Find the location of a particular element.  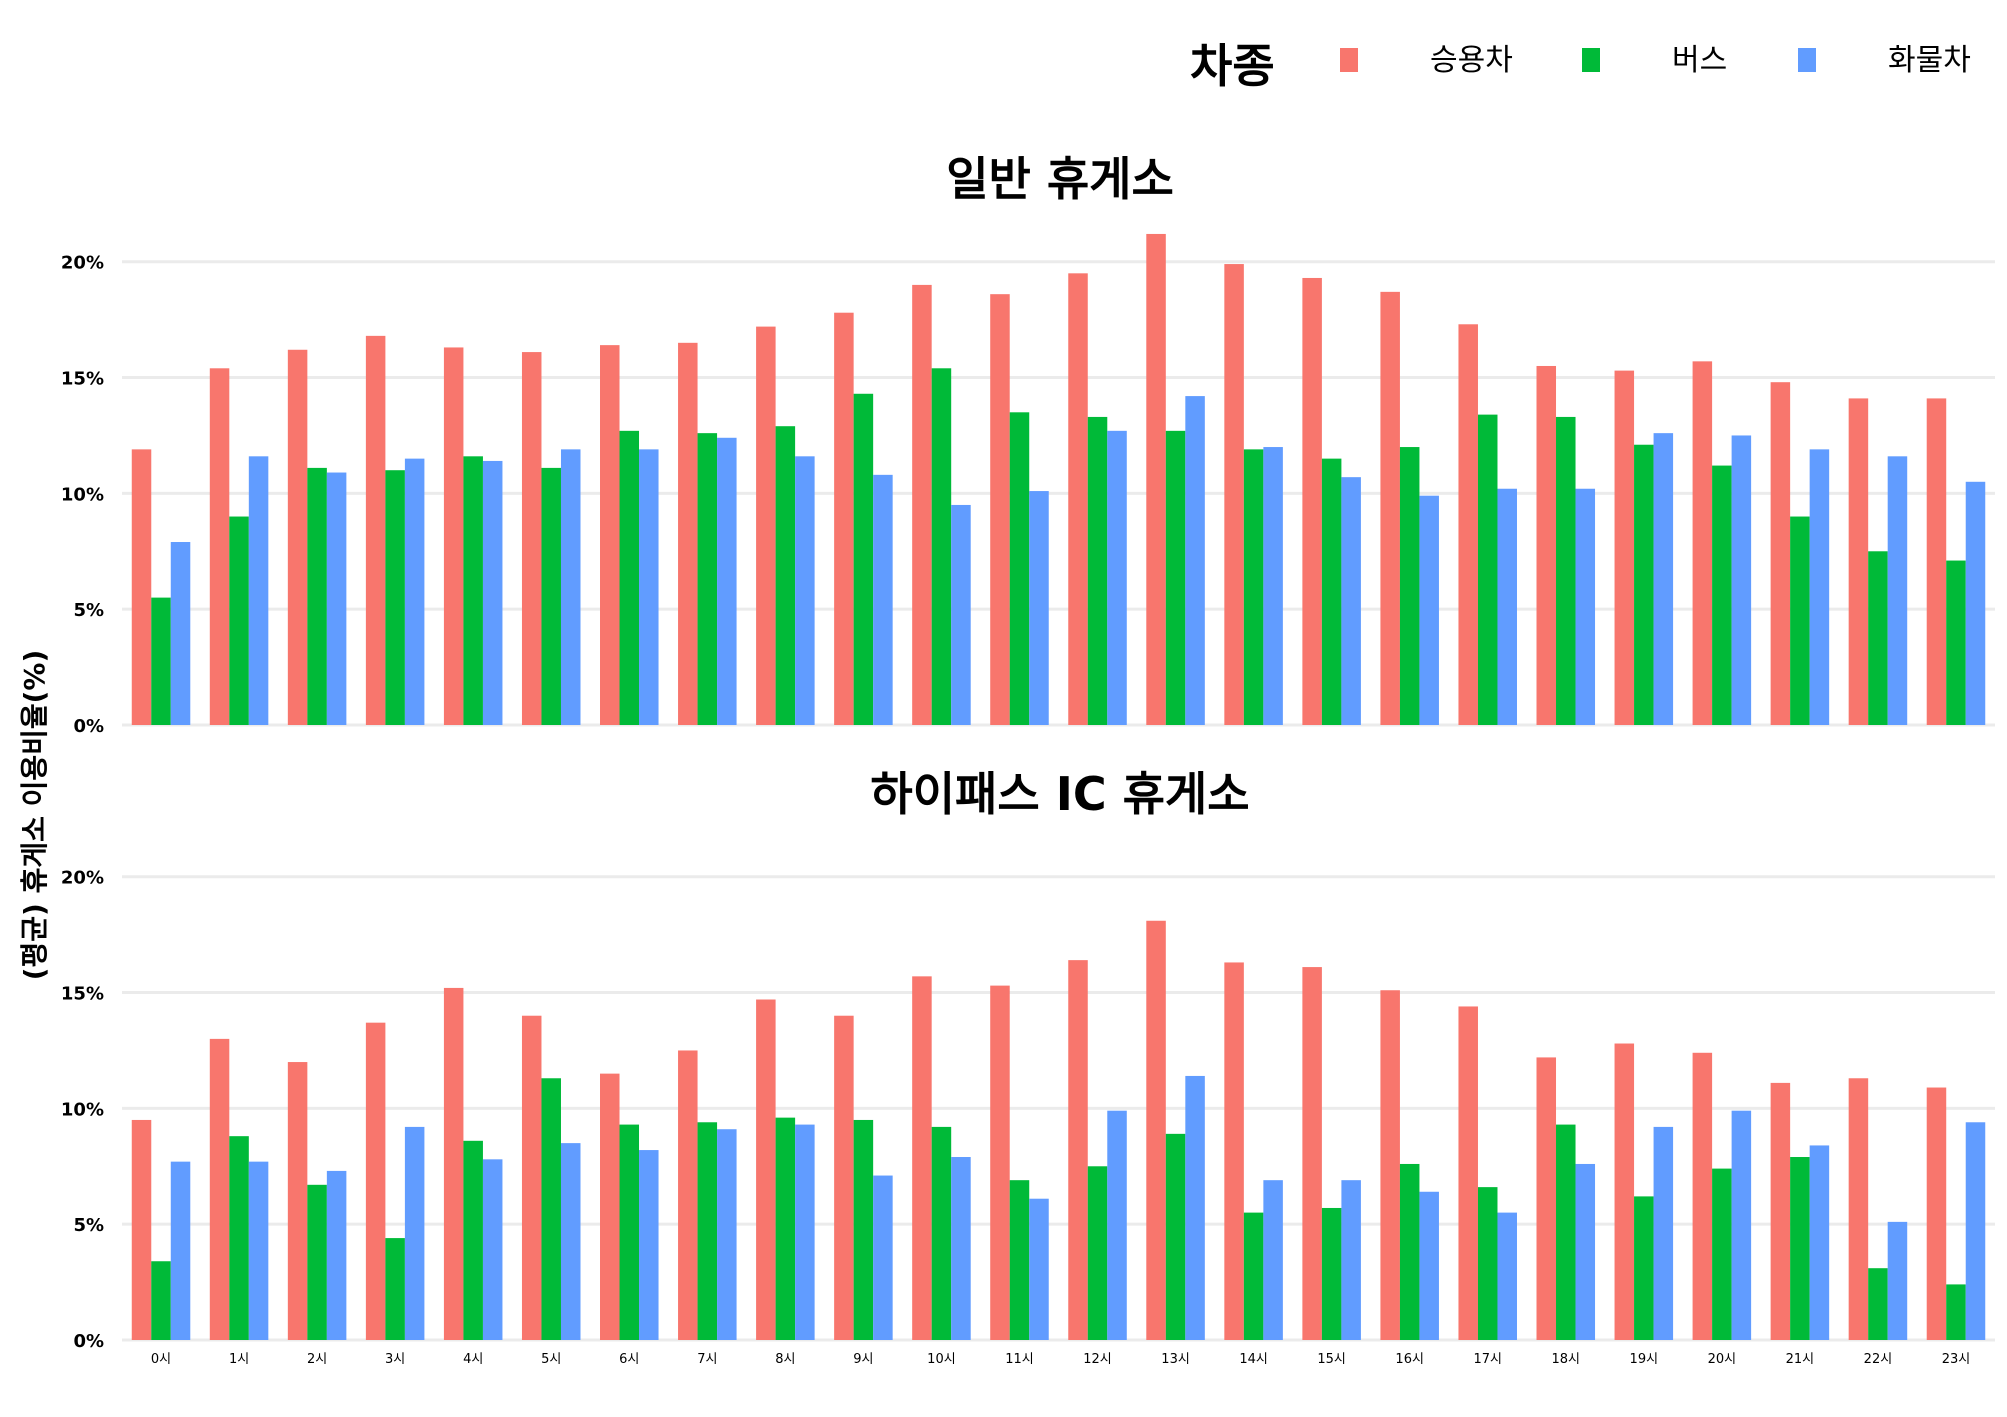

x-tick-label: 18시 is located at coordinates (1566, 1359).